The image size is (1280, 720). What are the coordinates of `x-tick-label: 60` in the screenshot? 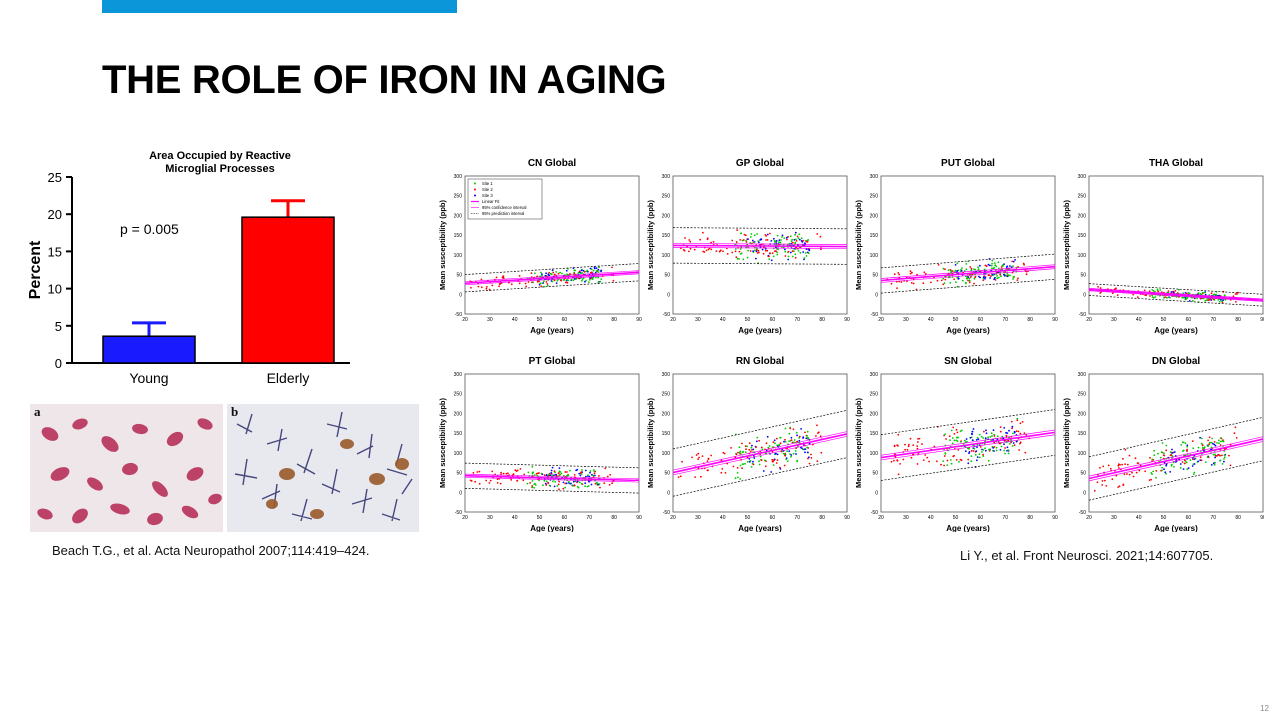 It's located at (565, 518).